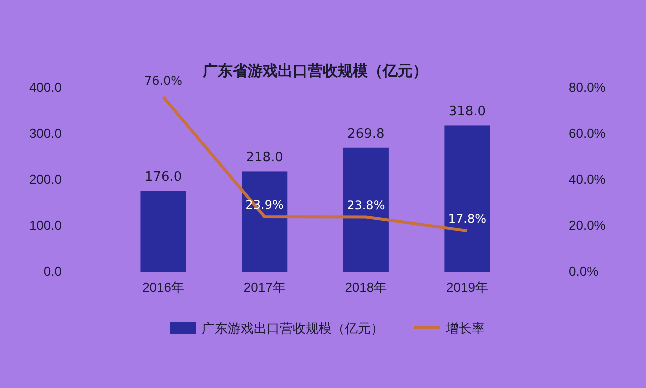 The height and width of the screenshot is (388, 646). What do you see at coordinates (45, 88) in the screenshot?
I see `y-tick-label: 400.0` at bounding box center [45, 88].